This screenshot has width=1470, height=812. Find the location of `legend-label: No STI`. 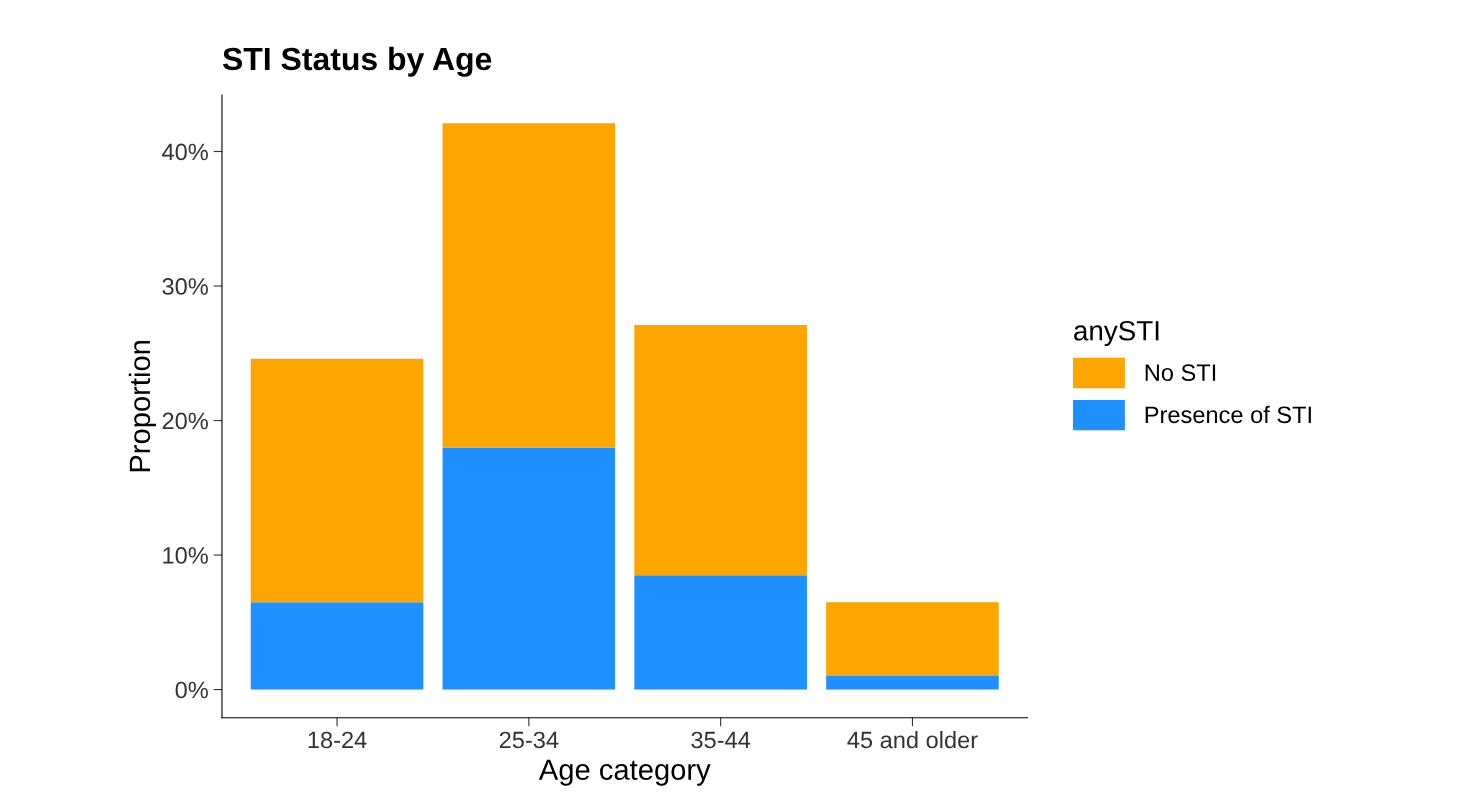

legend-label: No STI is located at coordinates (1180, 373).